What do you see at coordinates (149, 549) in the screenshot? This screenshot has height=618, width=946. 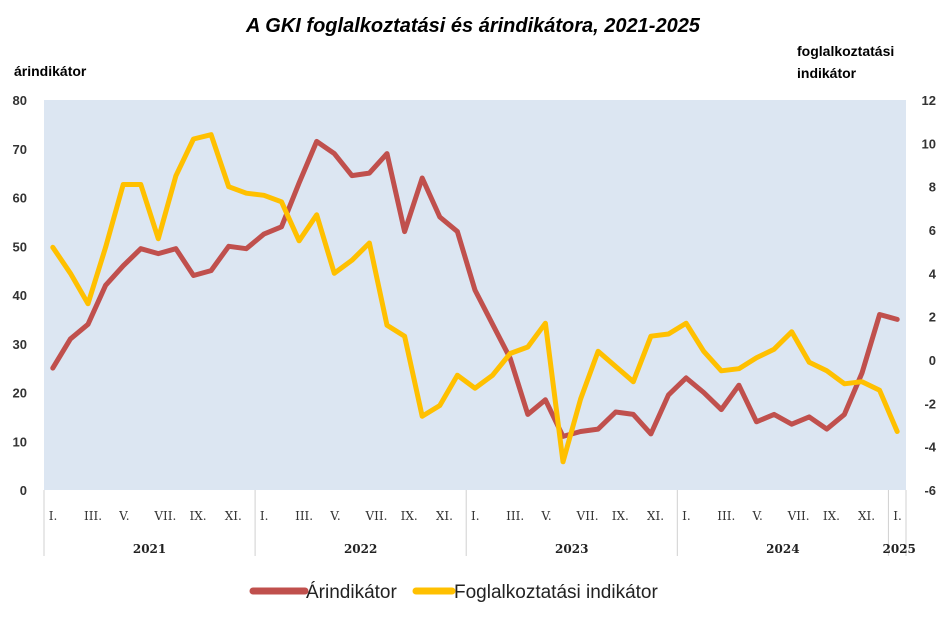 I see `year-label: 2021` at bounding box center [149, 549].